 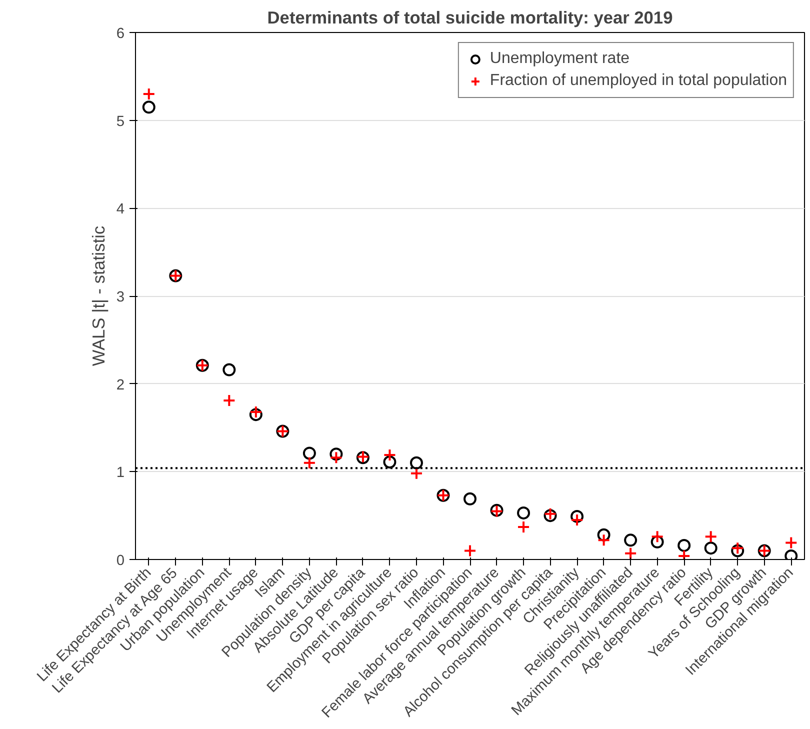 What do you see at coordinates (98, 296) in the screenshot?
I see `y-axis-title: WALS |t| - statistic` at bounding box center [98, 296].